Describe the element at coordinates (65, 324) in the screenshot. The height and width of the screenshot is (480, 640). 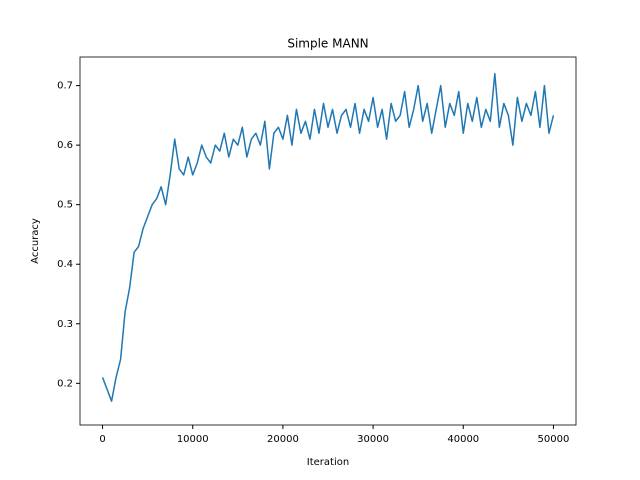
I see `y-tick-label: 0.3` at that location.